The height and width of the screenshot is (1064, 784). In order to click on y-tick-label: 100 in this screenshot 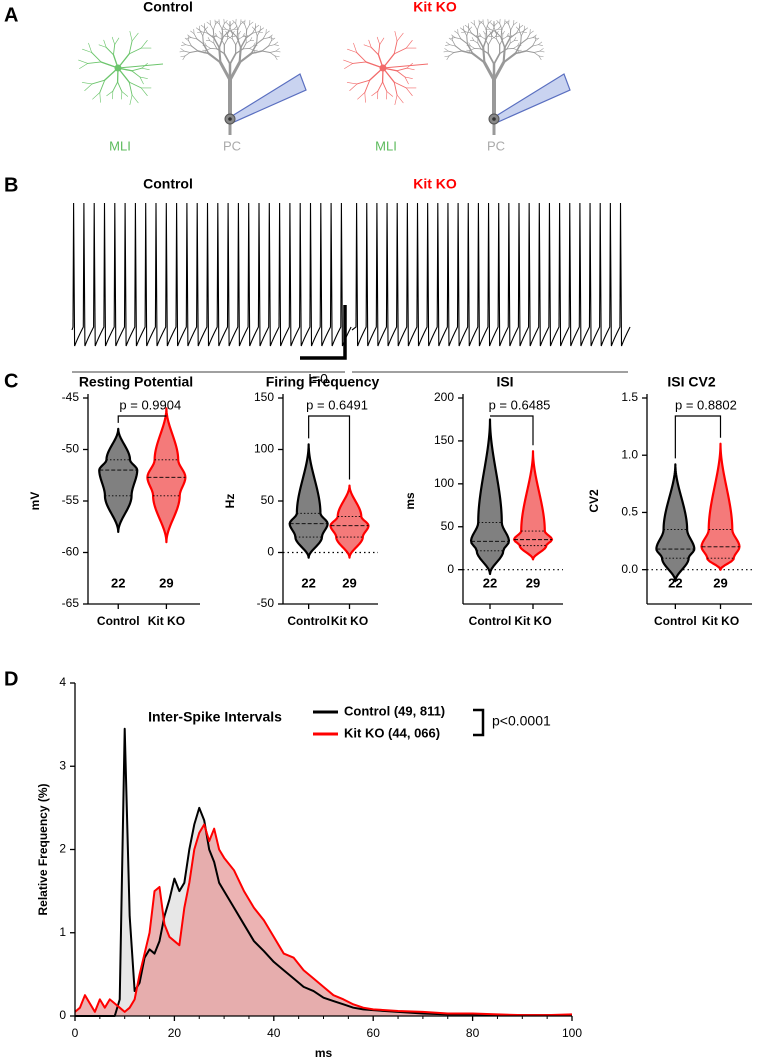, I will do `click(444, 483)`.